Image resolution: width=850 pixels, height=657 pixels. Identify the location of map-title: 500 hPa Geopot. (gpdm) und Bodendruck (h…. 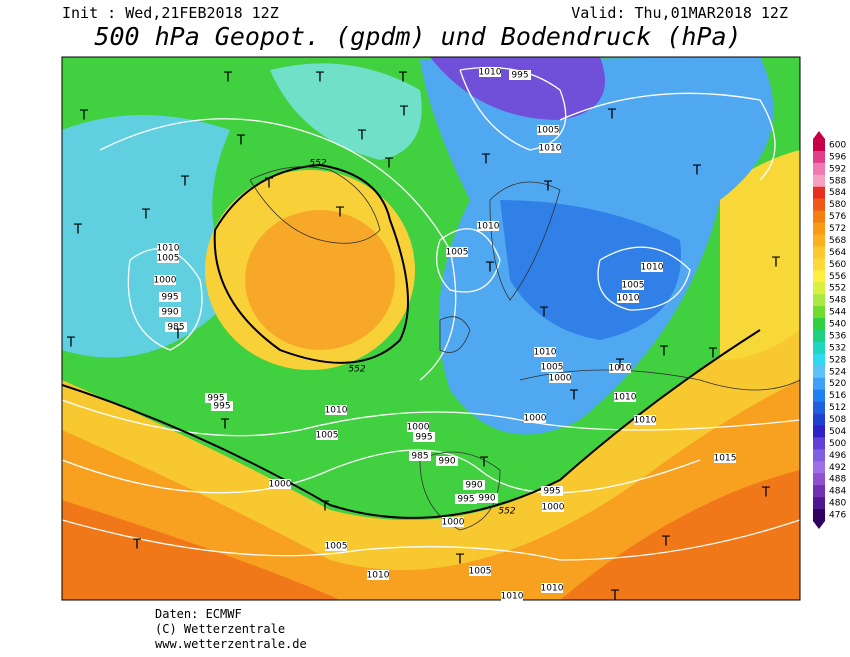
(417, 36).